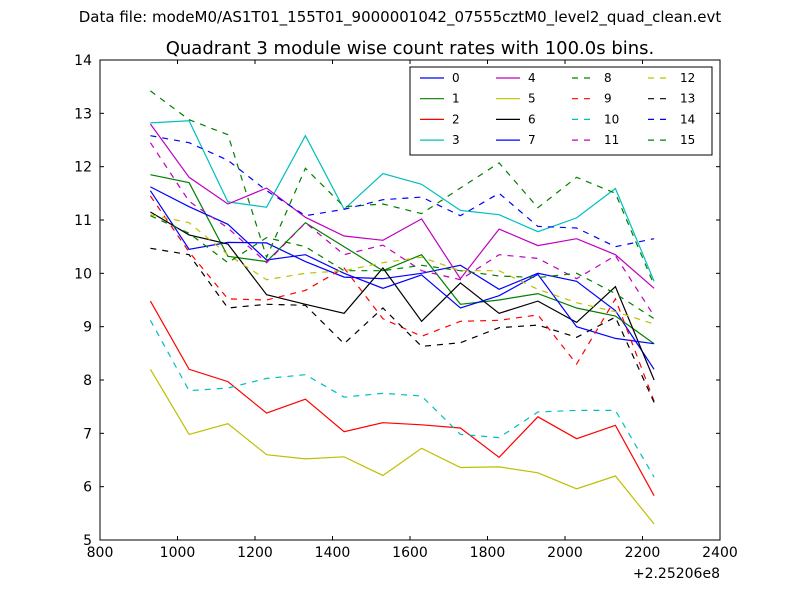 This screenshot has width=800, height=600. Describe the element at coordinates (611, 119) in the screenshot. I see `legend-label-10: 10` at that location.